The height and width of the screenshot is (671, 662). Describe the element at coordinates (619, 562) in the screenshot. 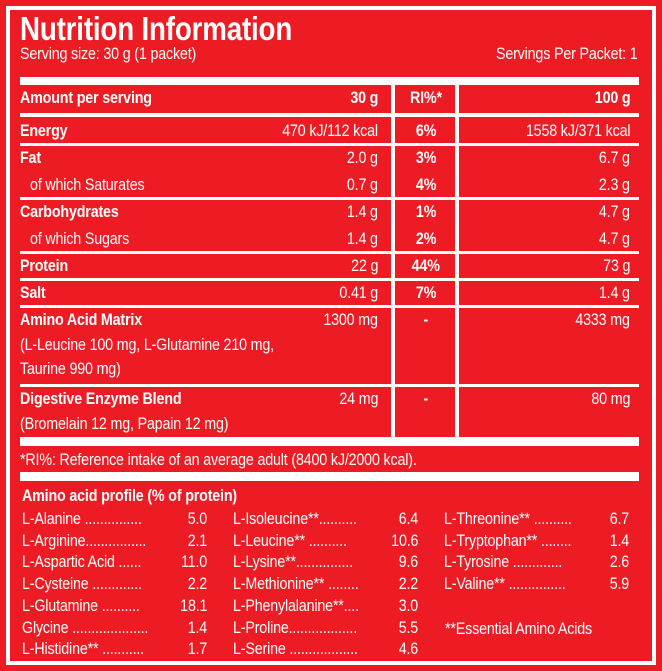

I see `amino-acid-value: 2.6` at that location.